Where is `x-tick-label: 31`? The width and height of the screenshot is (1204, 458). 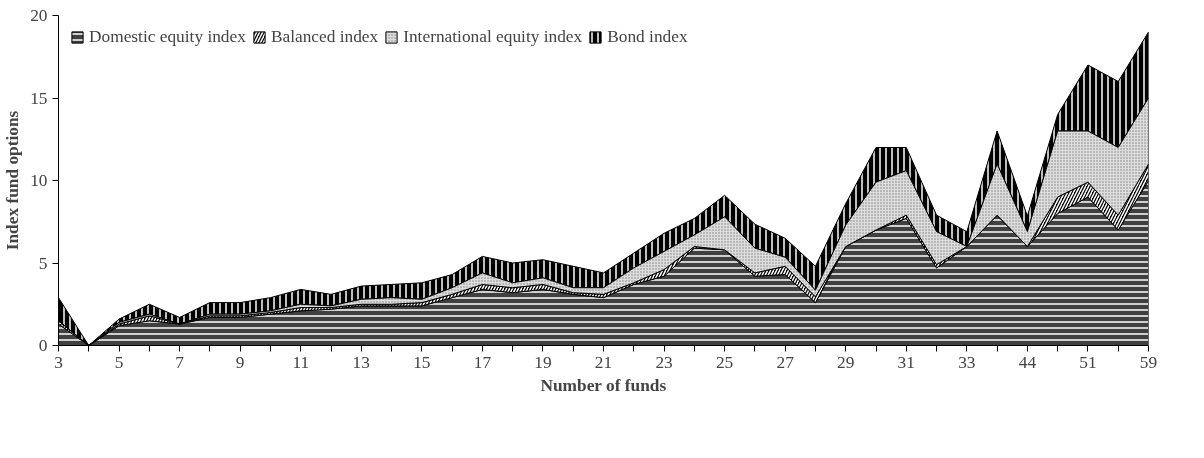
x-tick-label: 31 is located at coordinates (906, 362).